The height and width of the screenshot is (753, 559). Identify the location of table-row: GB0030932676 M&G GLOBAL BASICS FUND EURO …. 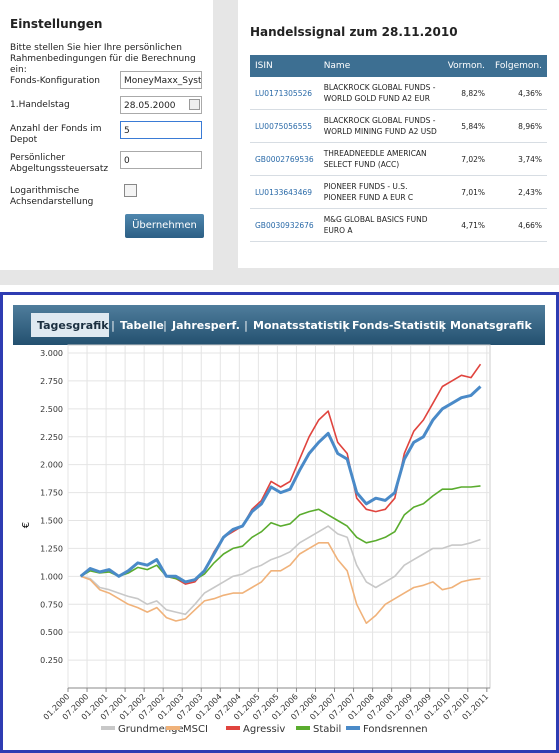
(398, 225).